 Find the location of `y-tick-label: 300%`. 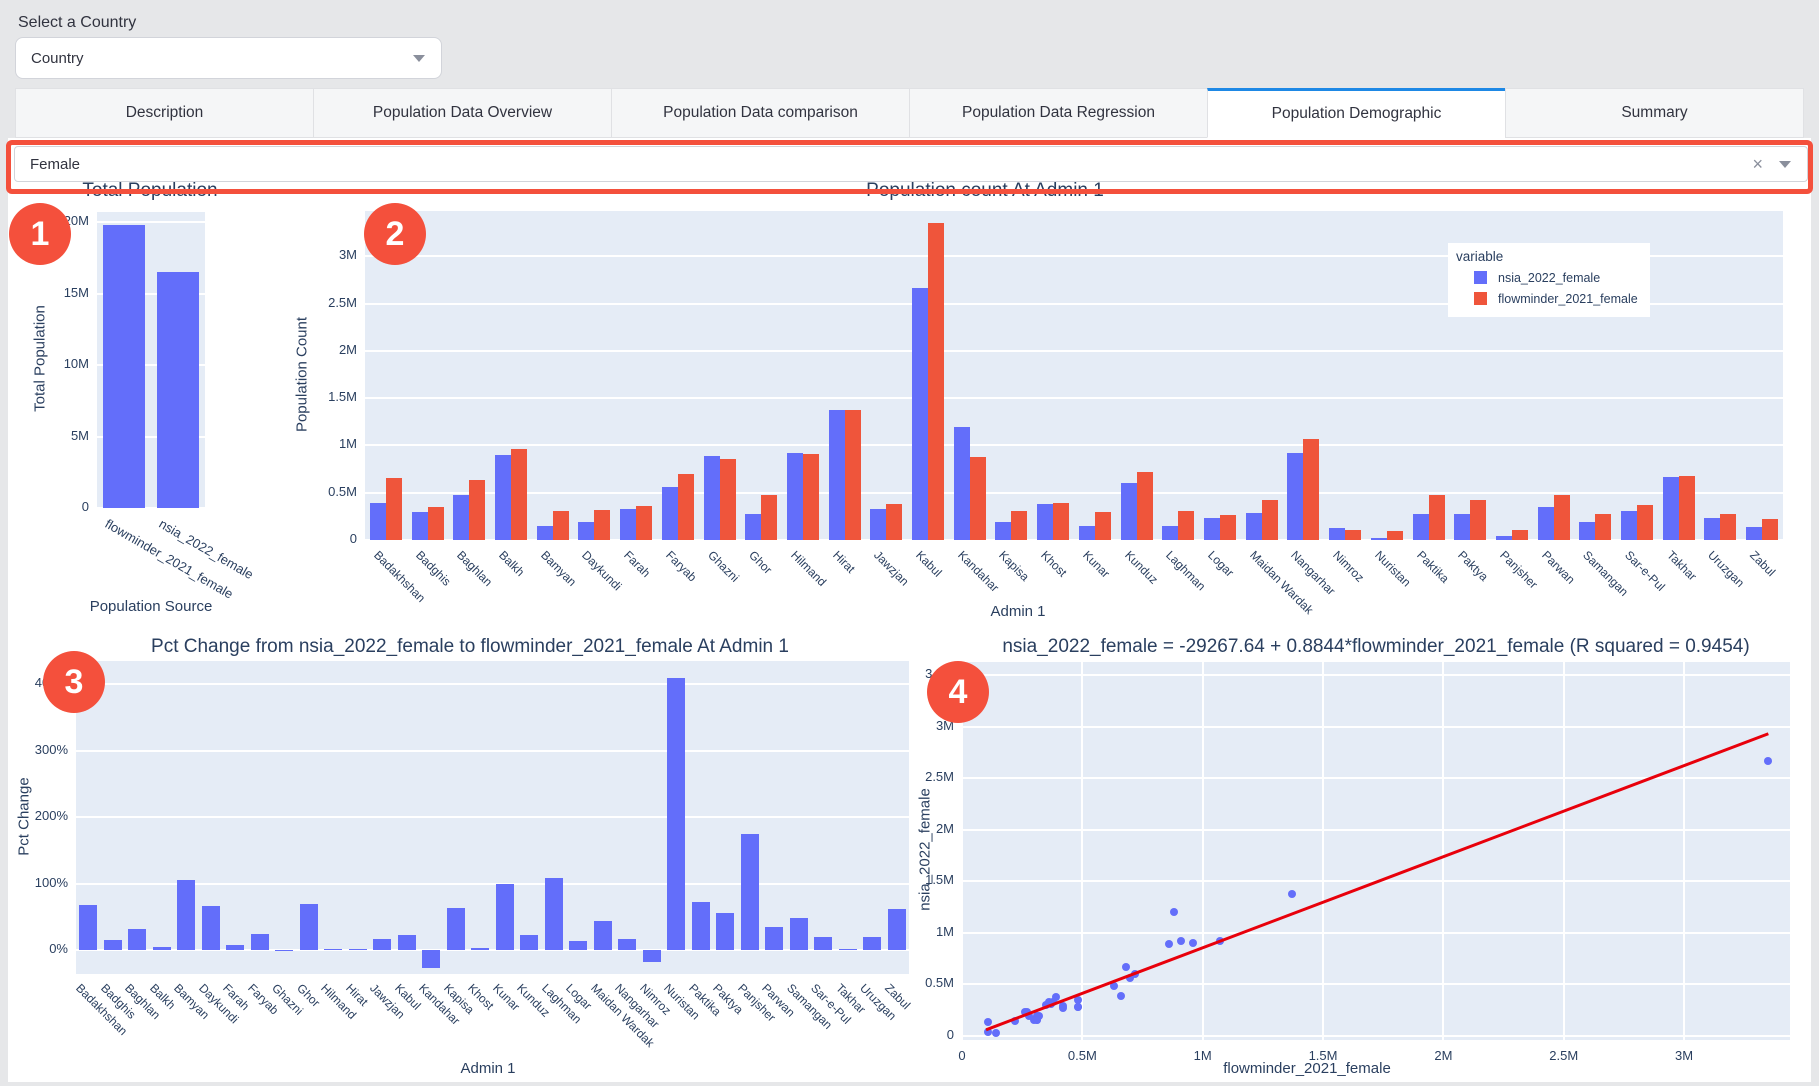

y-tick-label: 300% is located at coordinates (51, 749).